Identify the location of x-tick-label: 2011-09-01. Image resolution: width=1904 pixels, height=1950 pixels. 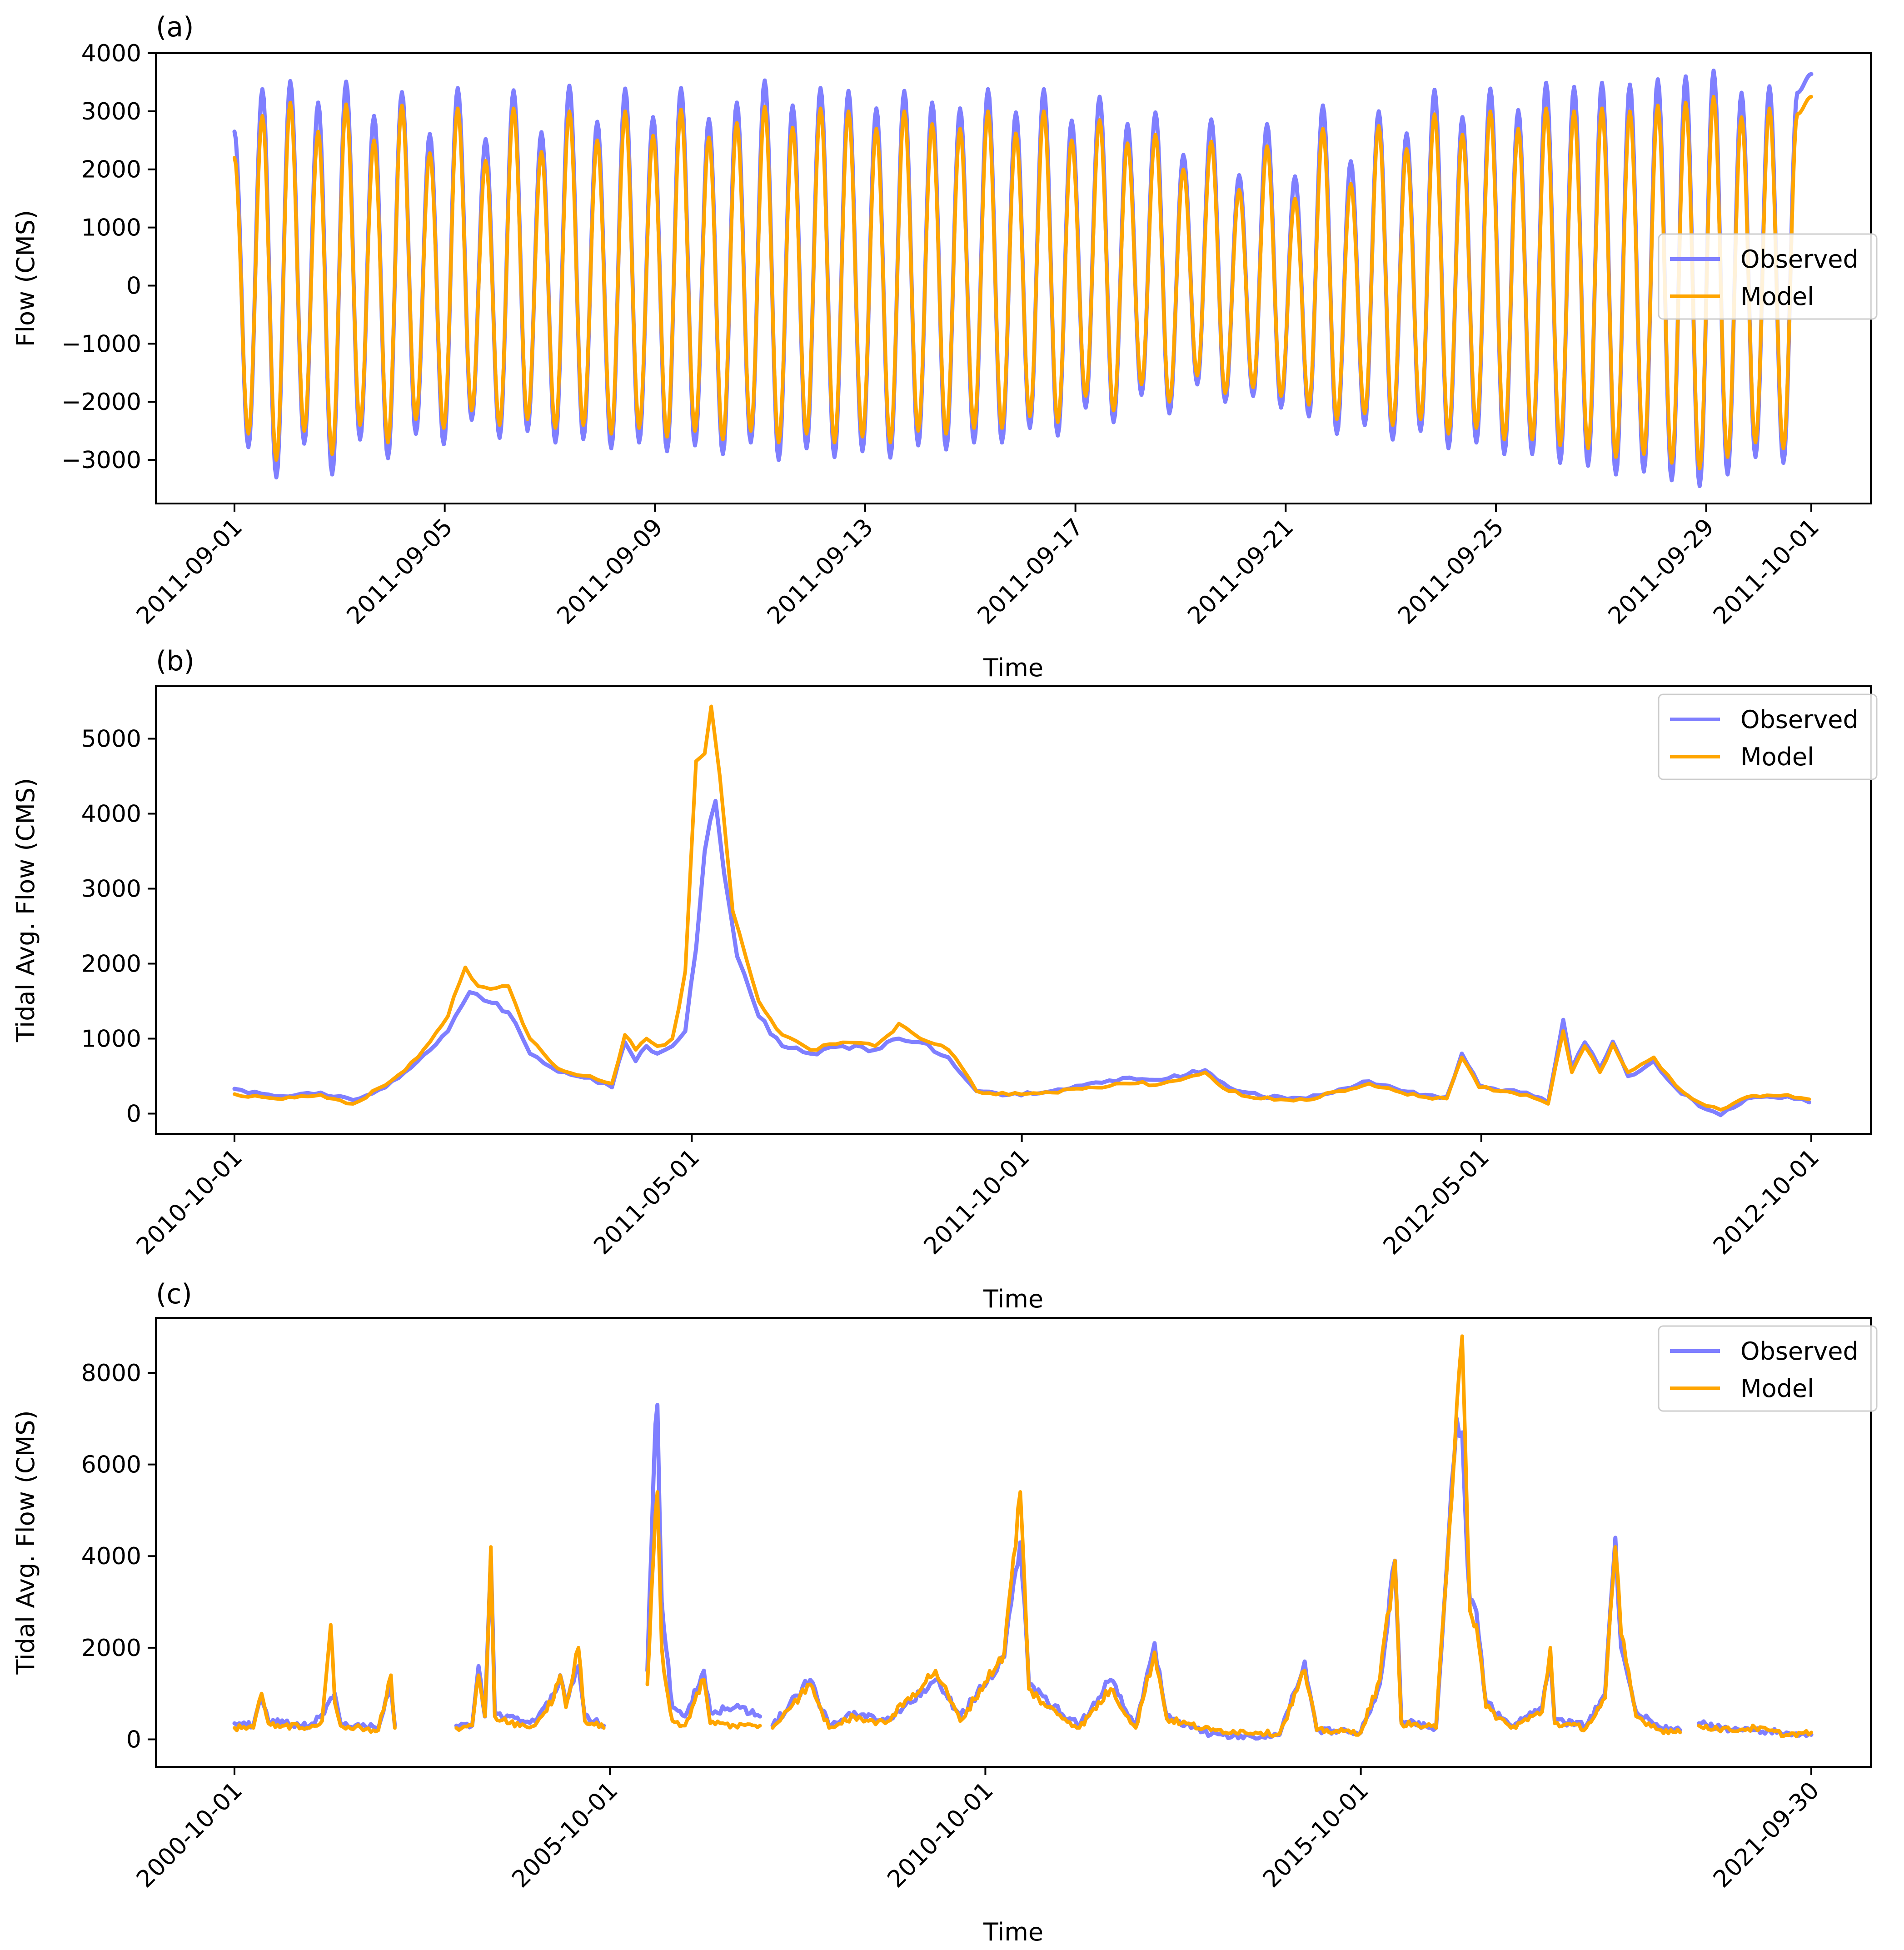
(189, 572).